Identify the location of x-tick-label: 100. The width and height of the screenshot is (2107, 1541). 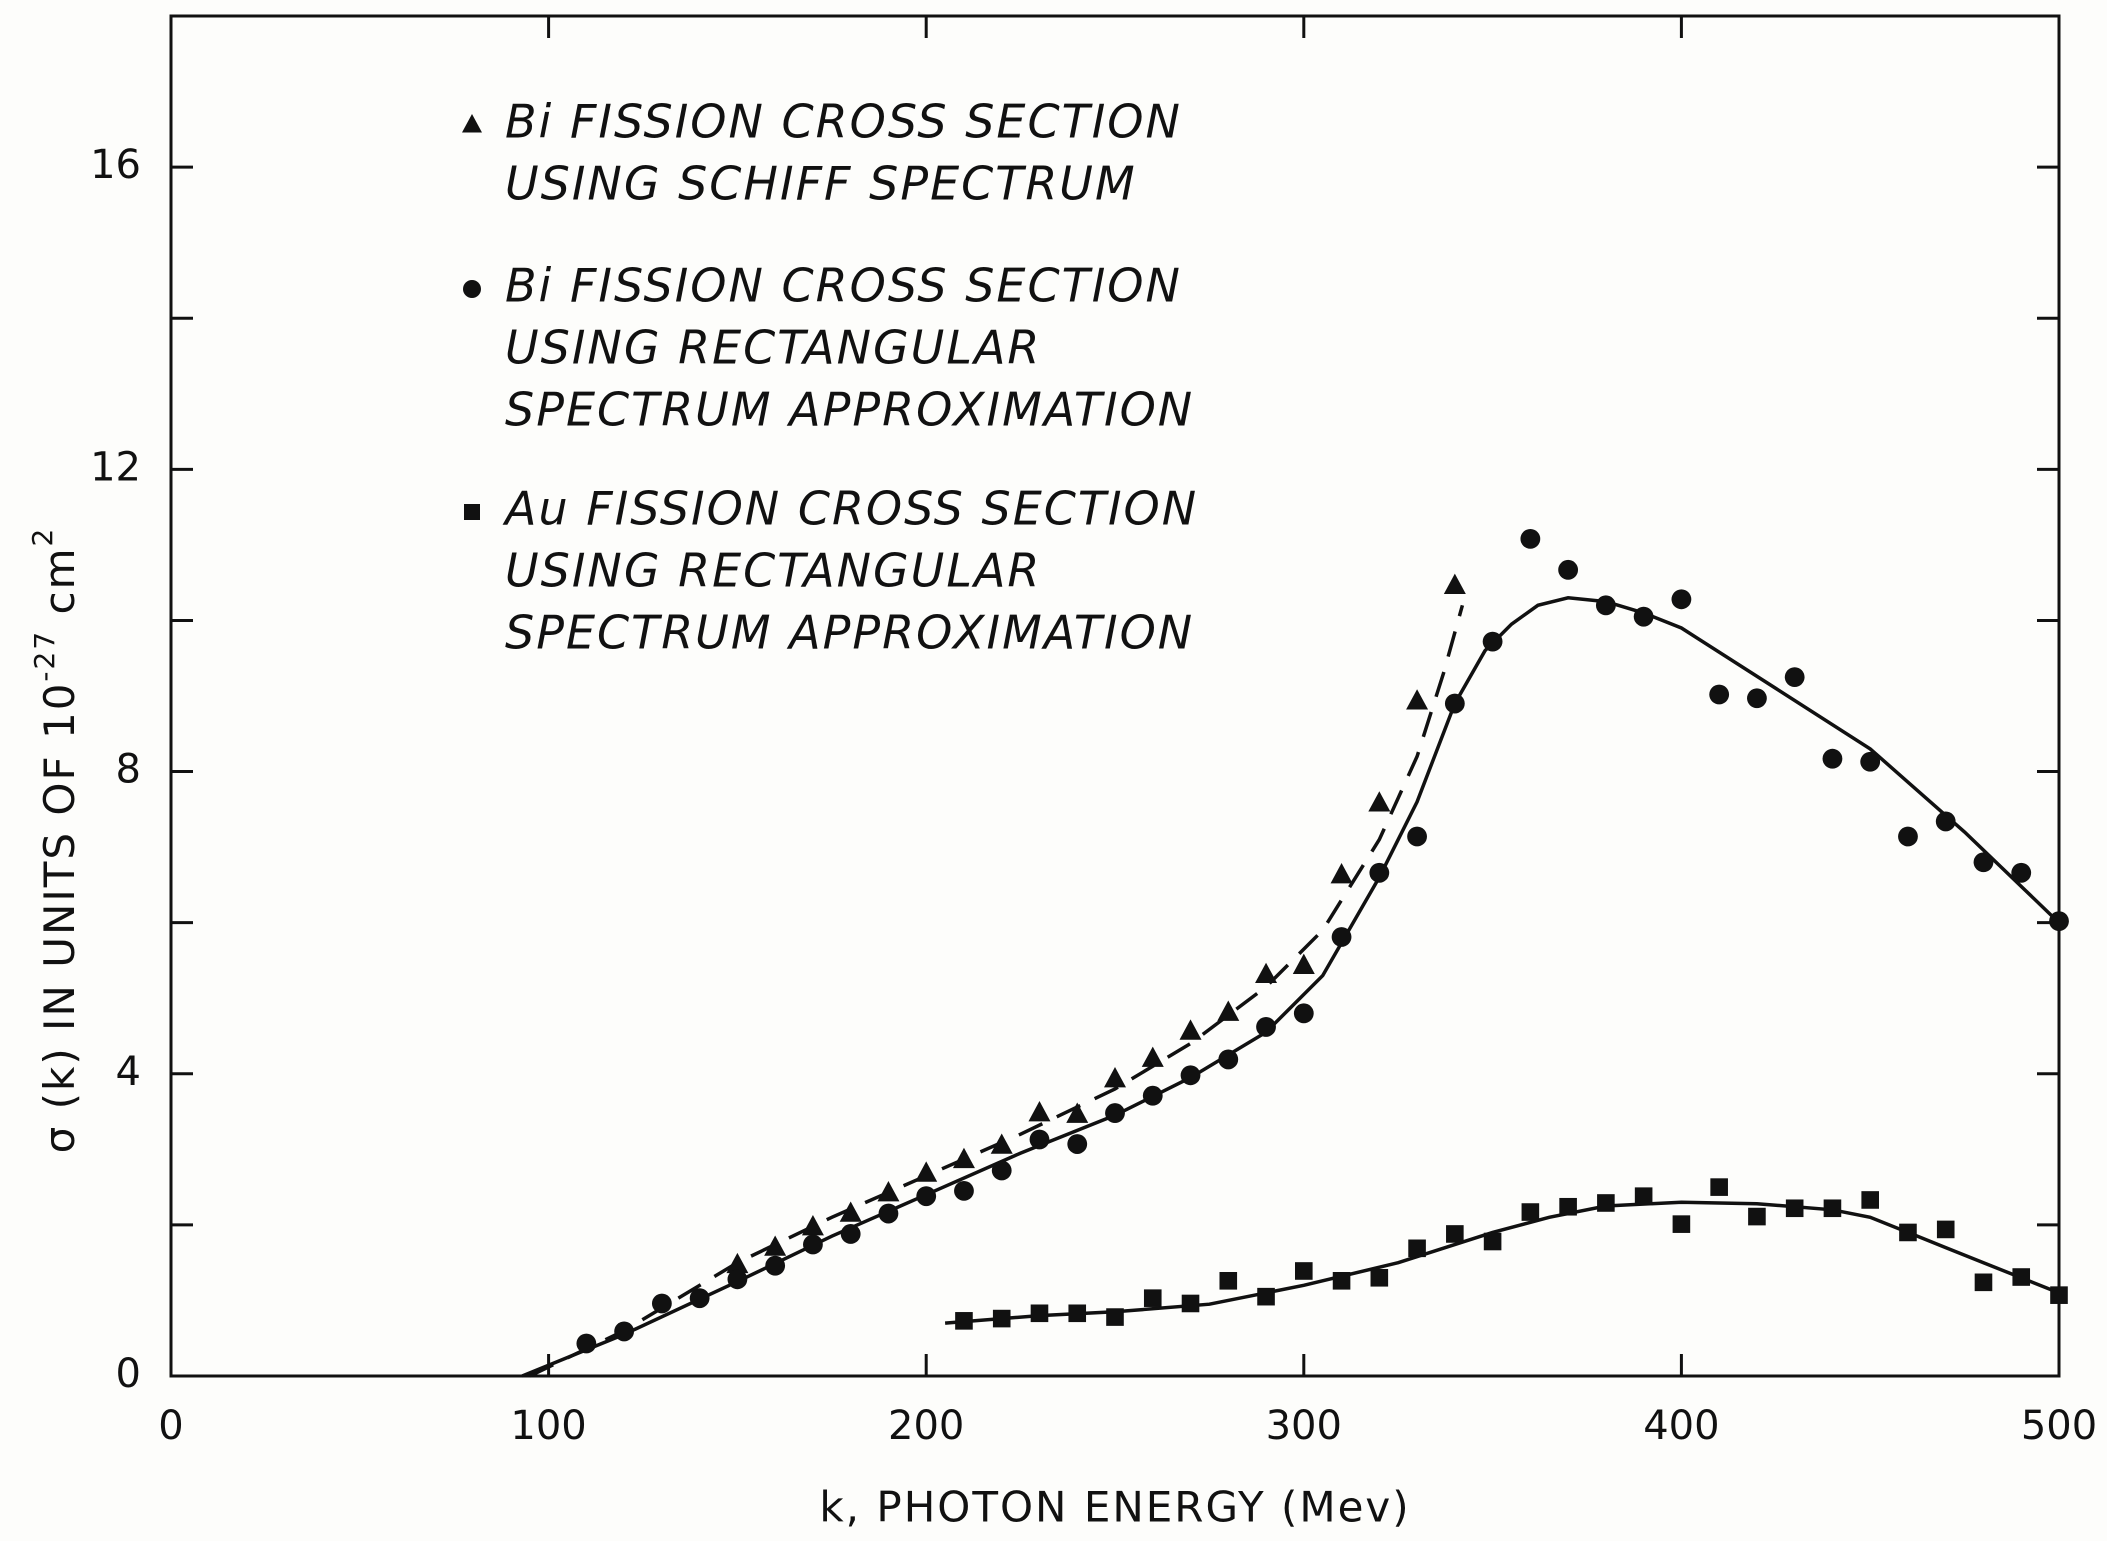
(548, 1426).